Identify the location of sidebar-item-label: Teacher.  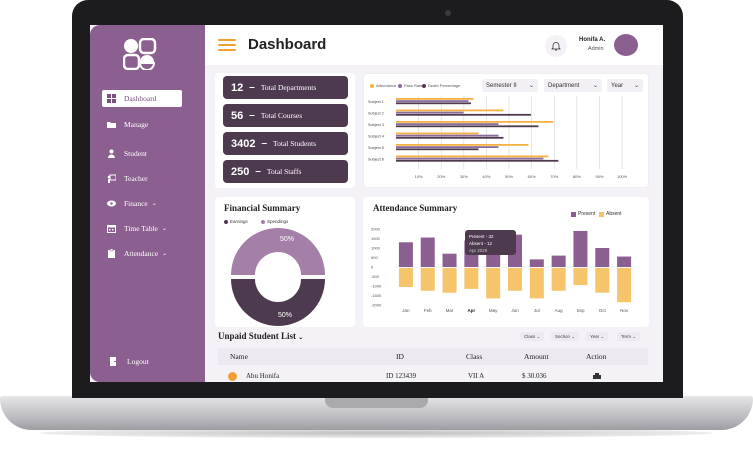
(136, 178).